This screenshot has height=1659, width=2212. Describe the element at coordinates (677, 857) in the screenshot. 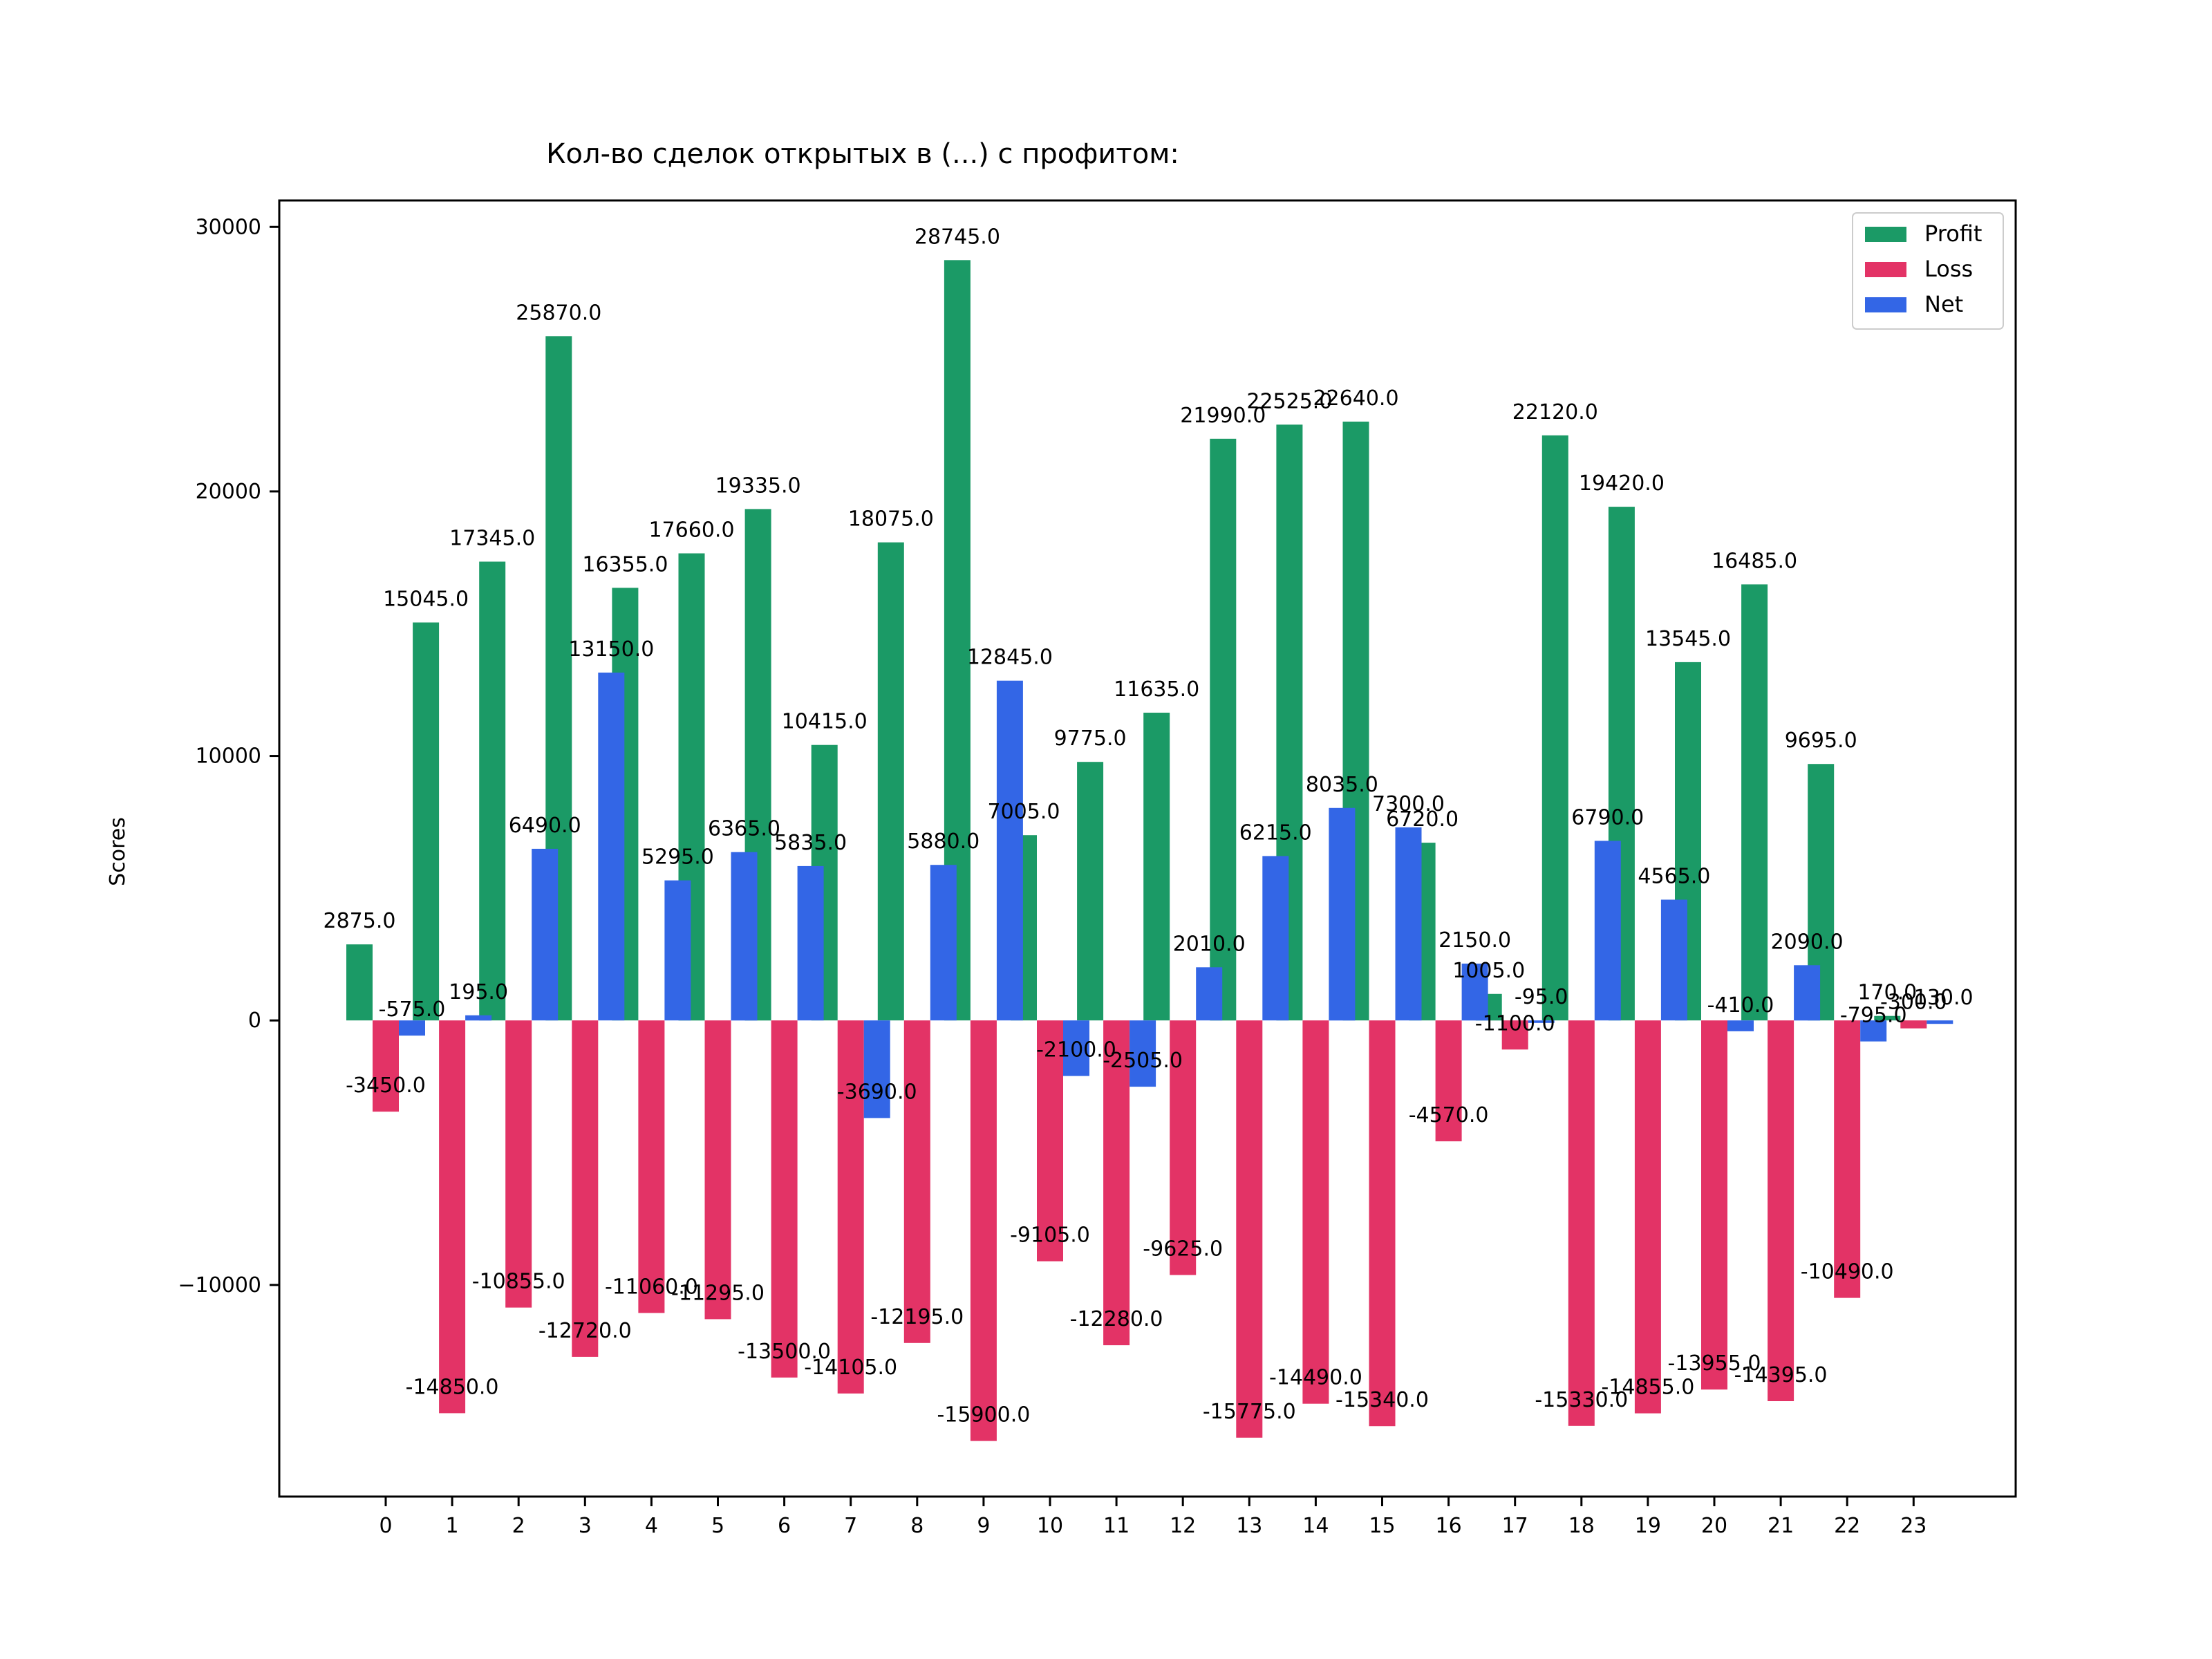

I see `data-label-net-4: 5295.0` at that location.